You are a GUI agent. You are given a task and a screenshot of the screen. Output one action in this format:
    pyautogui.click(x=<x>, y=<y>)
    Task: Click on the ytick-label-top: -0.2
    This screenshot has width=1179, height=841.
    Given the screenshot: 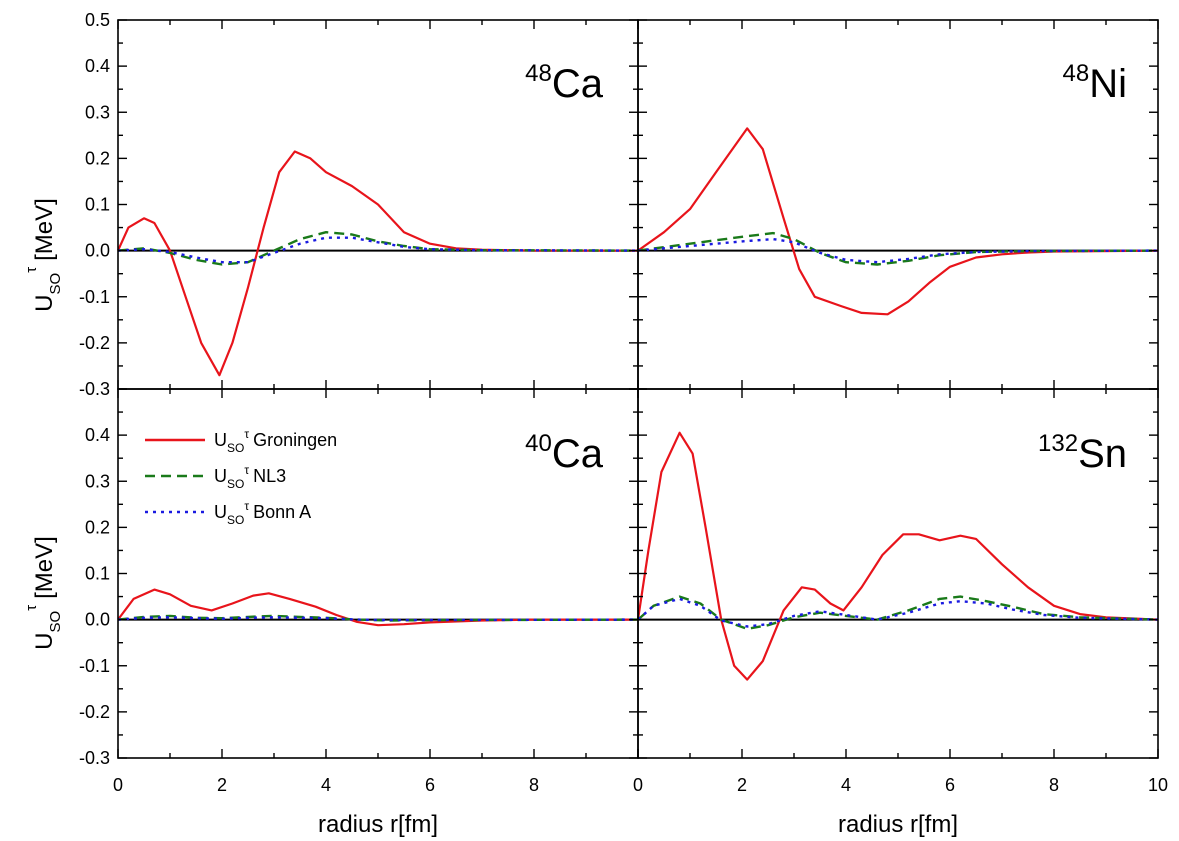 What is the action you would take?
    pyautogui.click(x=94, y=343)
    